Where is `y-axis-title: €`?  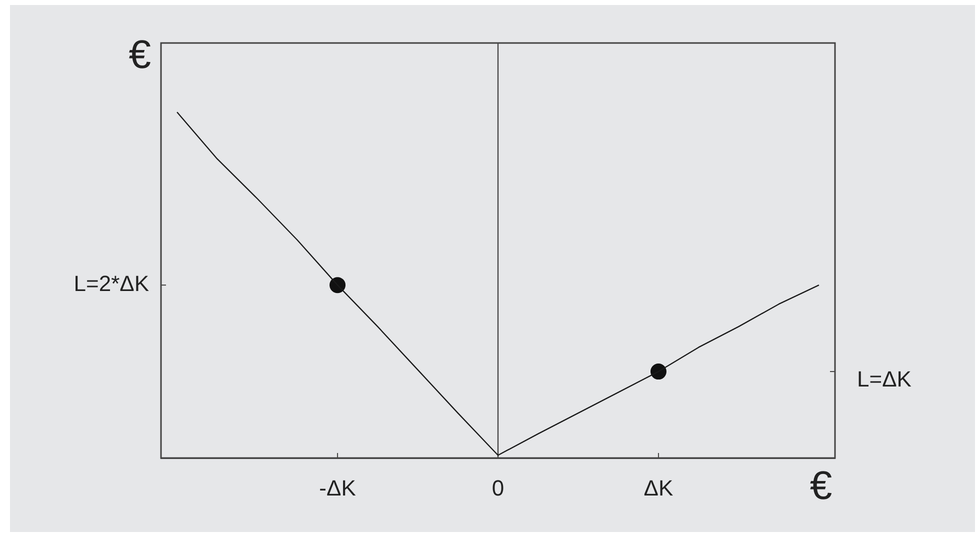 y-axis-title: € is located at coordinates (139, 55).